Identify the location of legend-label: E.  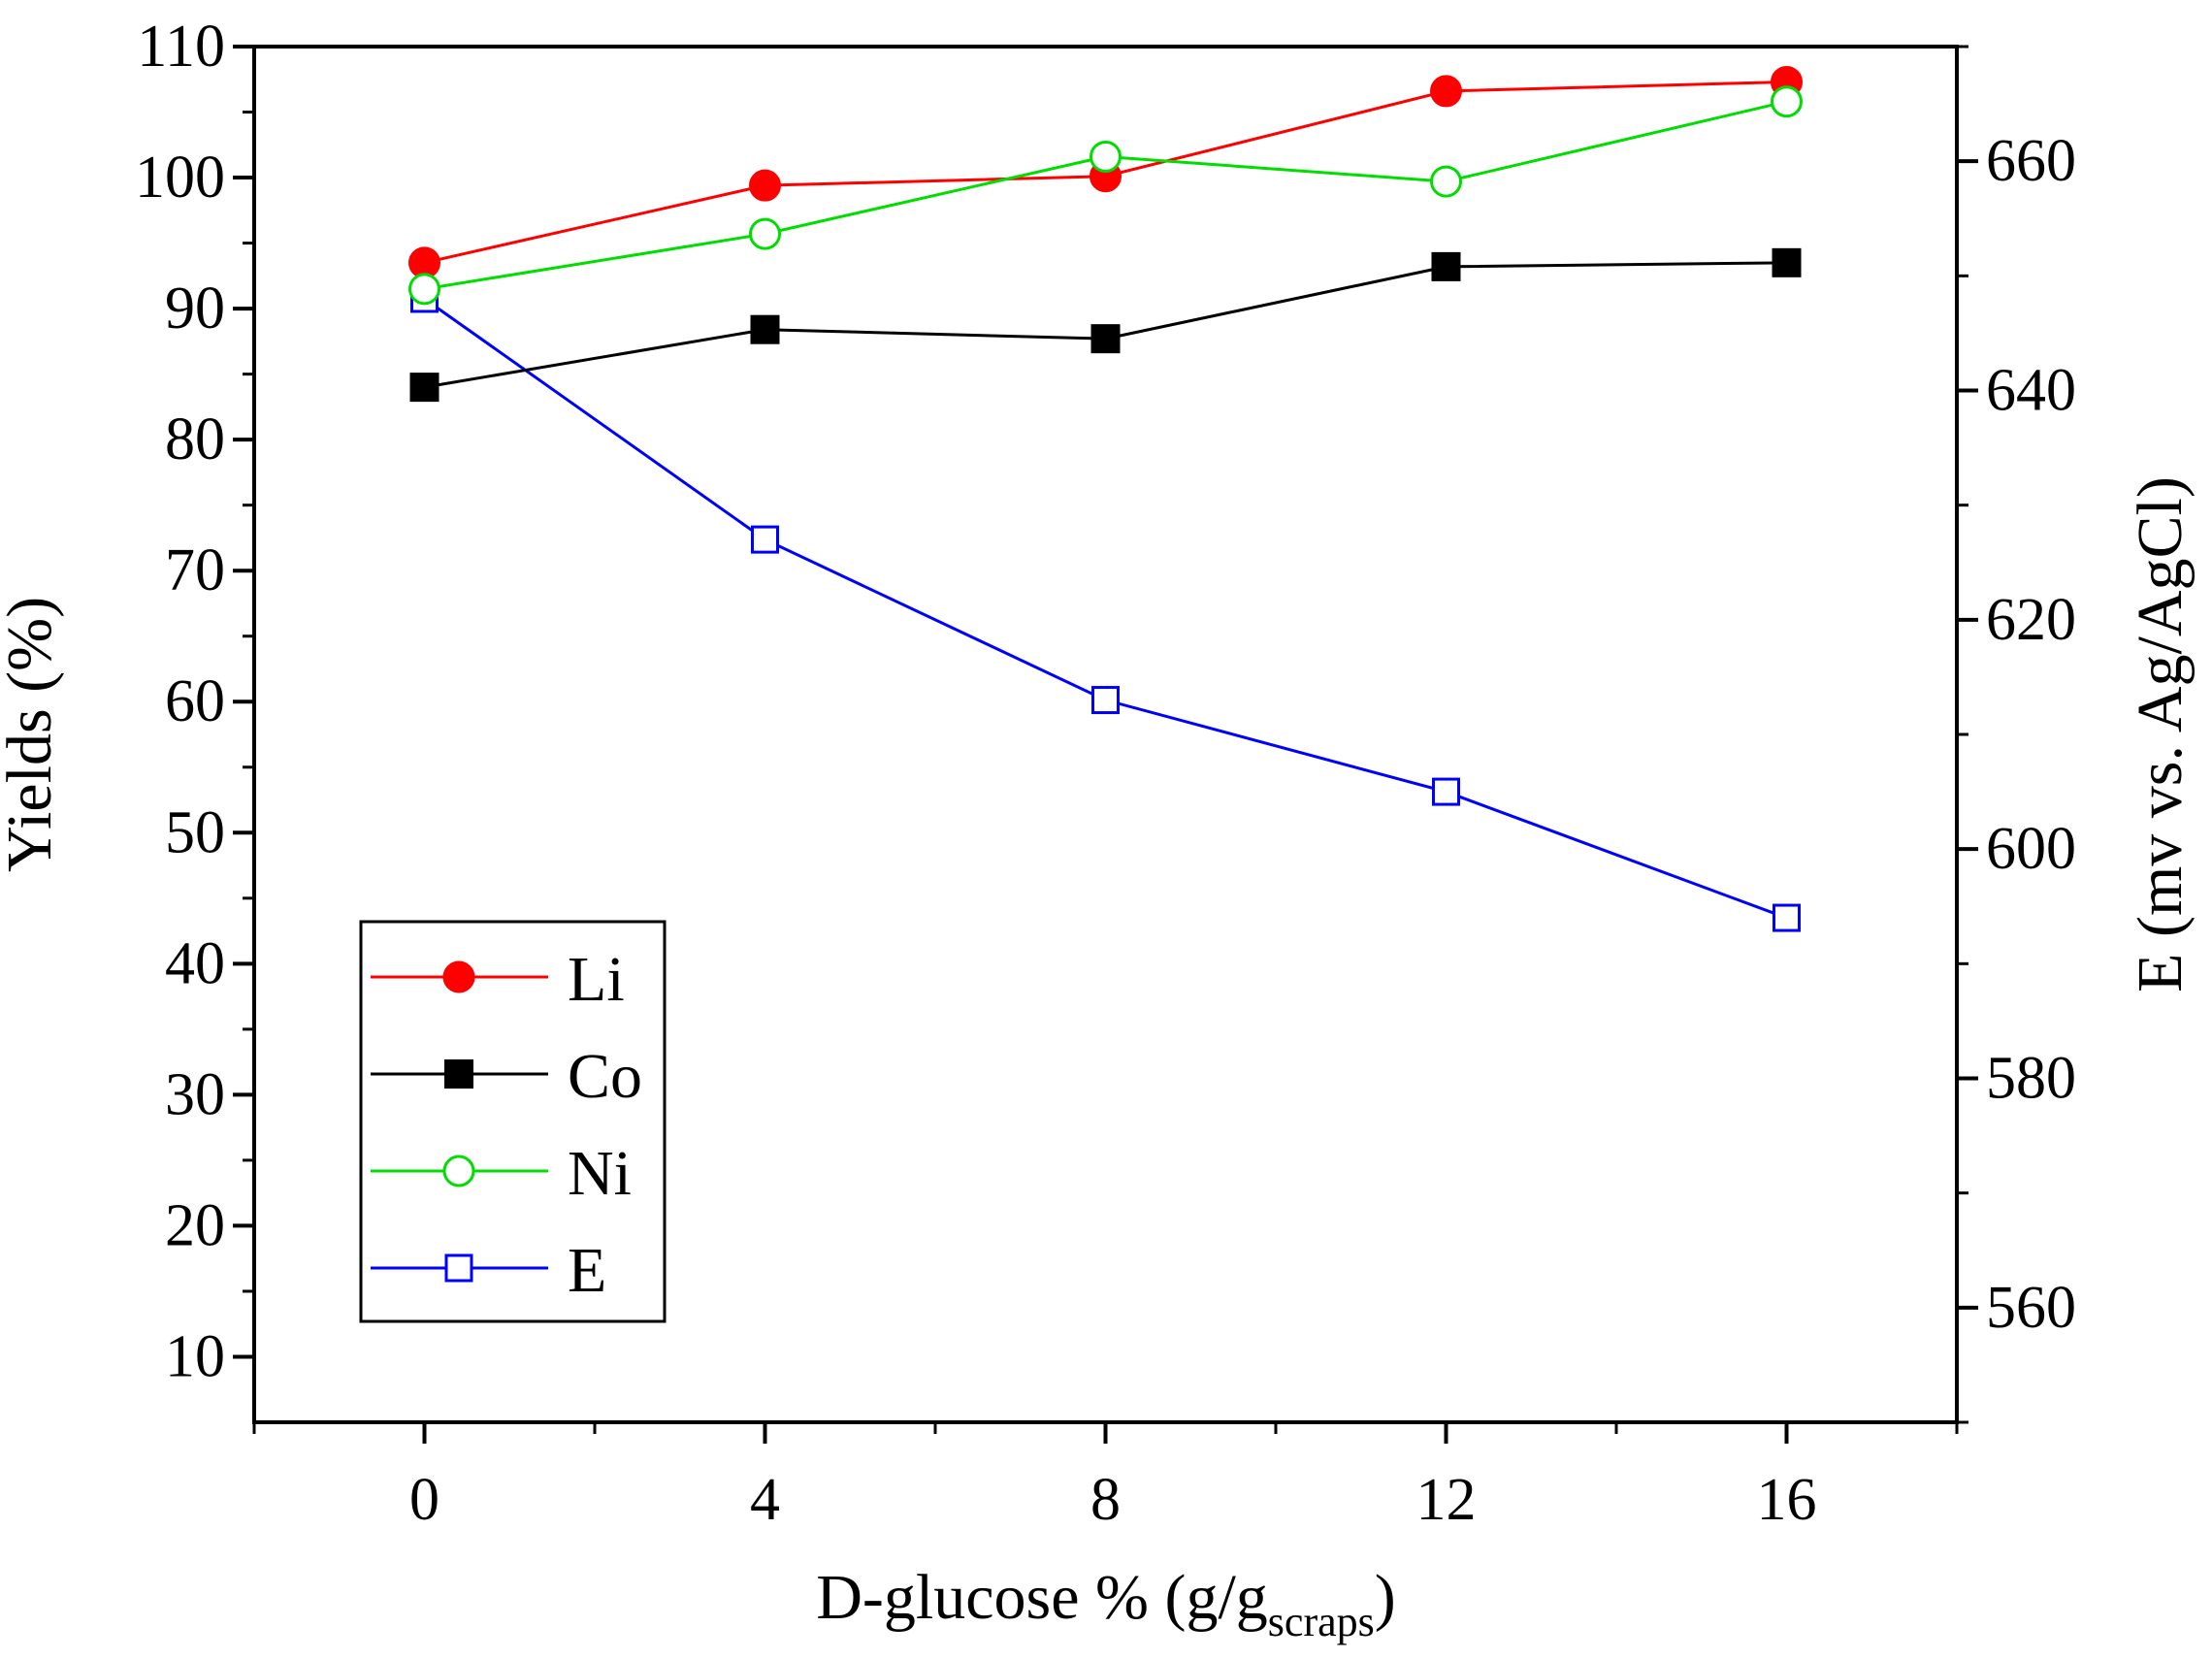
(587, 1271).